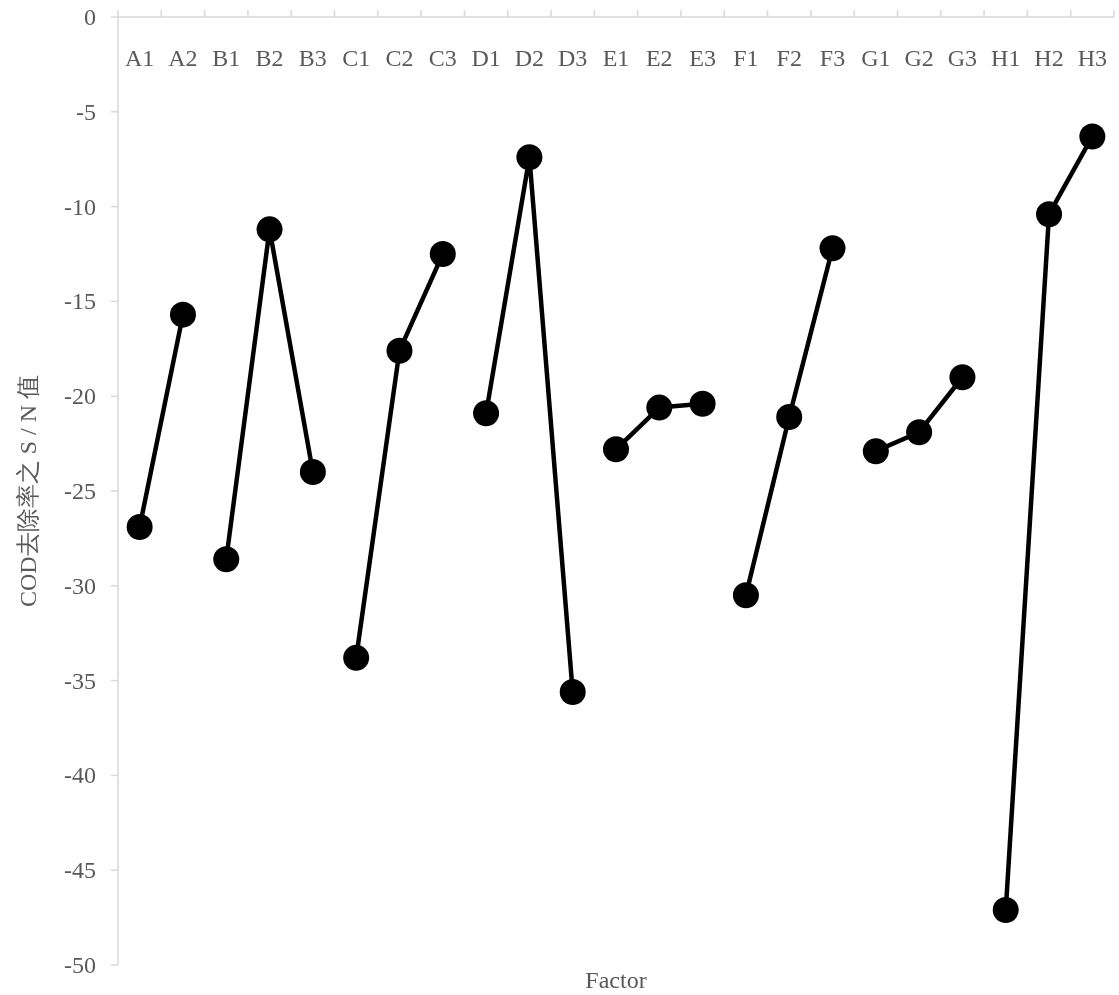 This screenshot has height=995, width=1119. I want to click on y-tick-label: -20, so click(80, 396).